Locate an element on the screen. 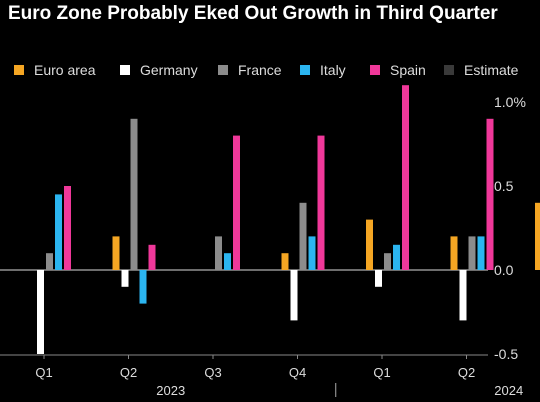  legend-item-germany: Germany is located at coordinates (159, 70).